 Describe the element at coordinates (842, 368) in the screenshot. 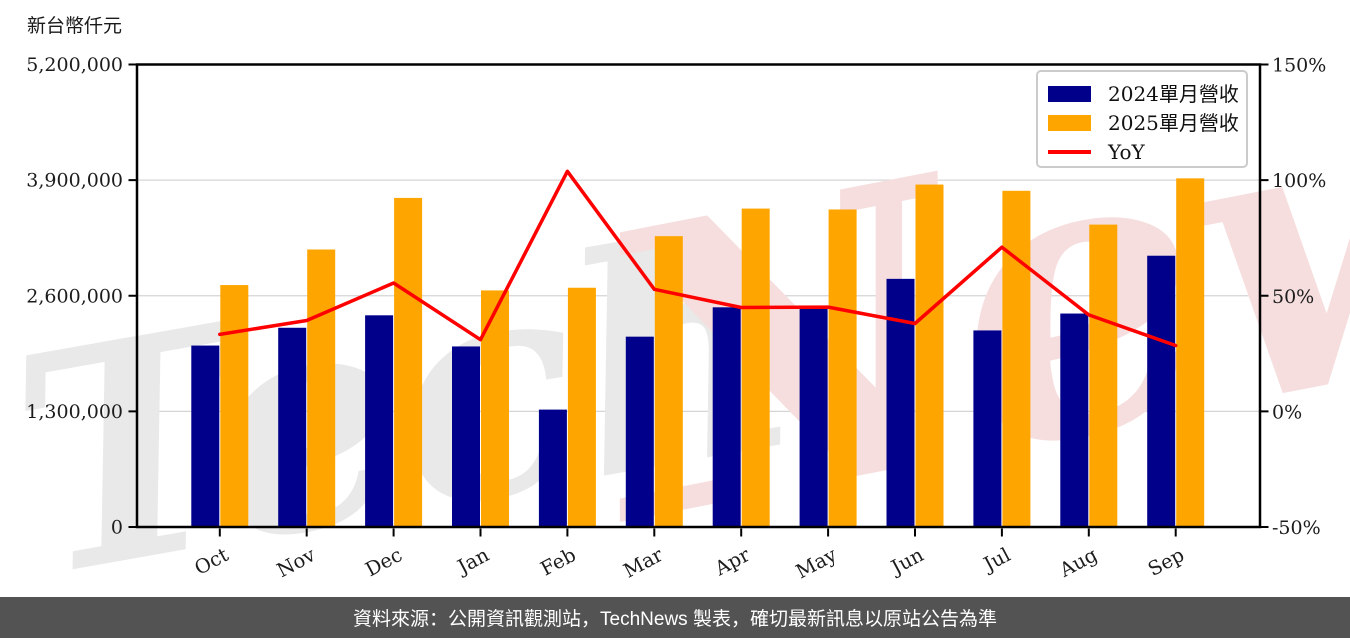

I see `bar-2025-may` at that location.